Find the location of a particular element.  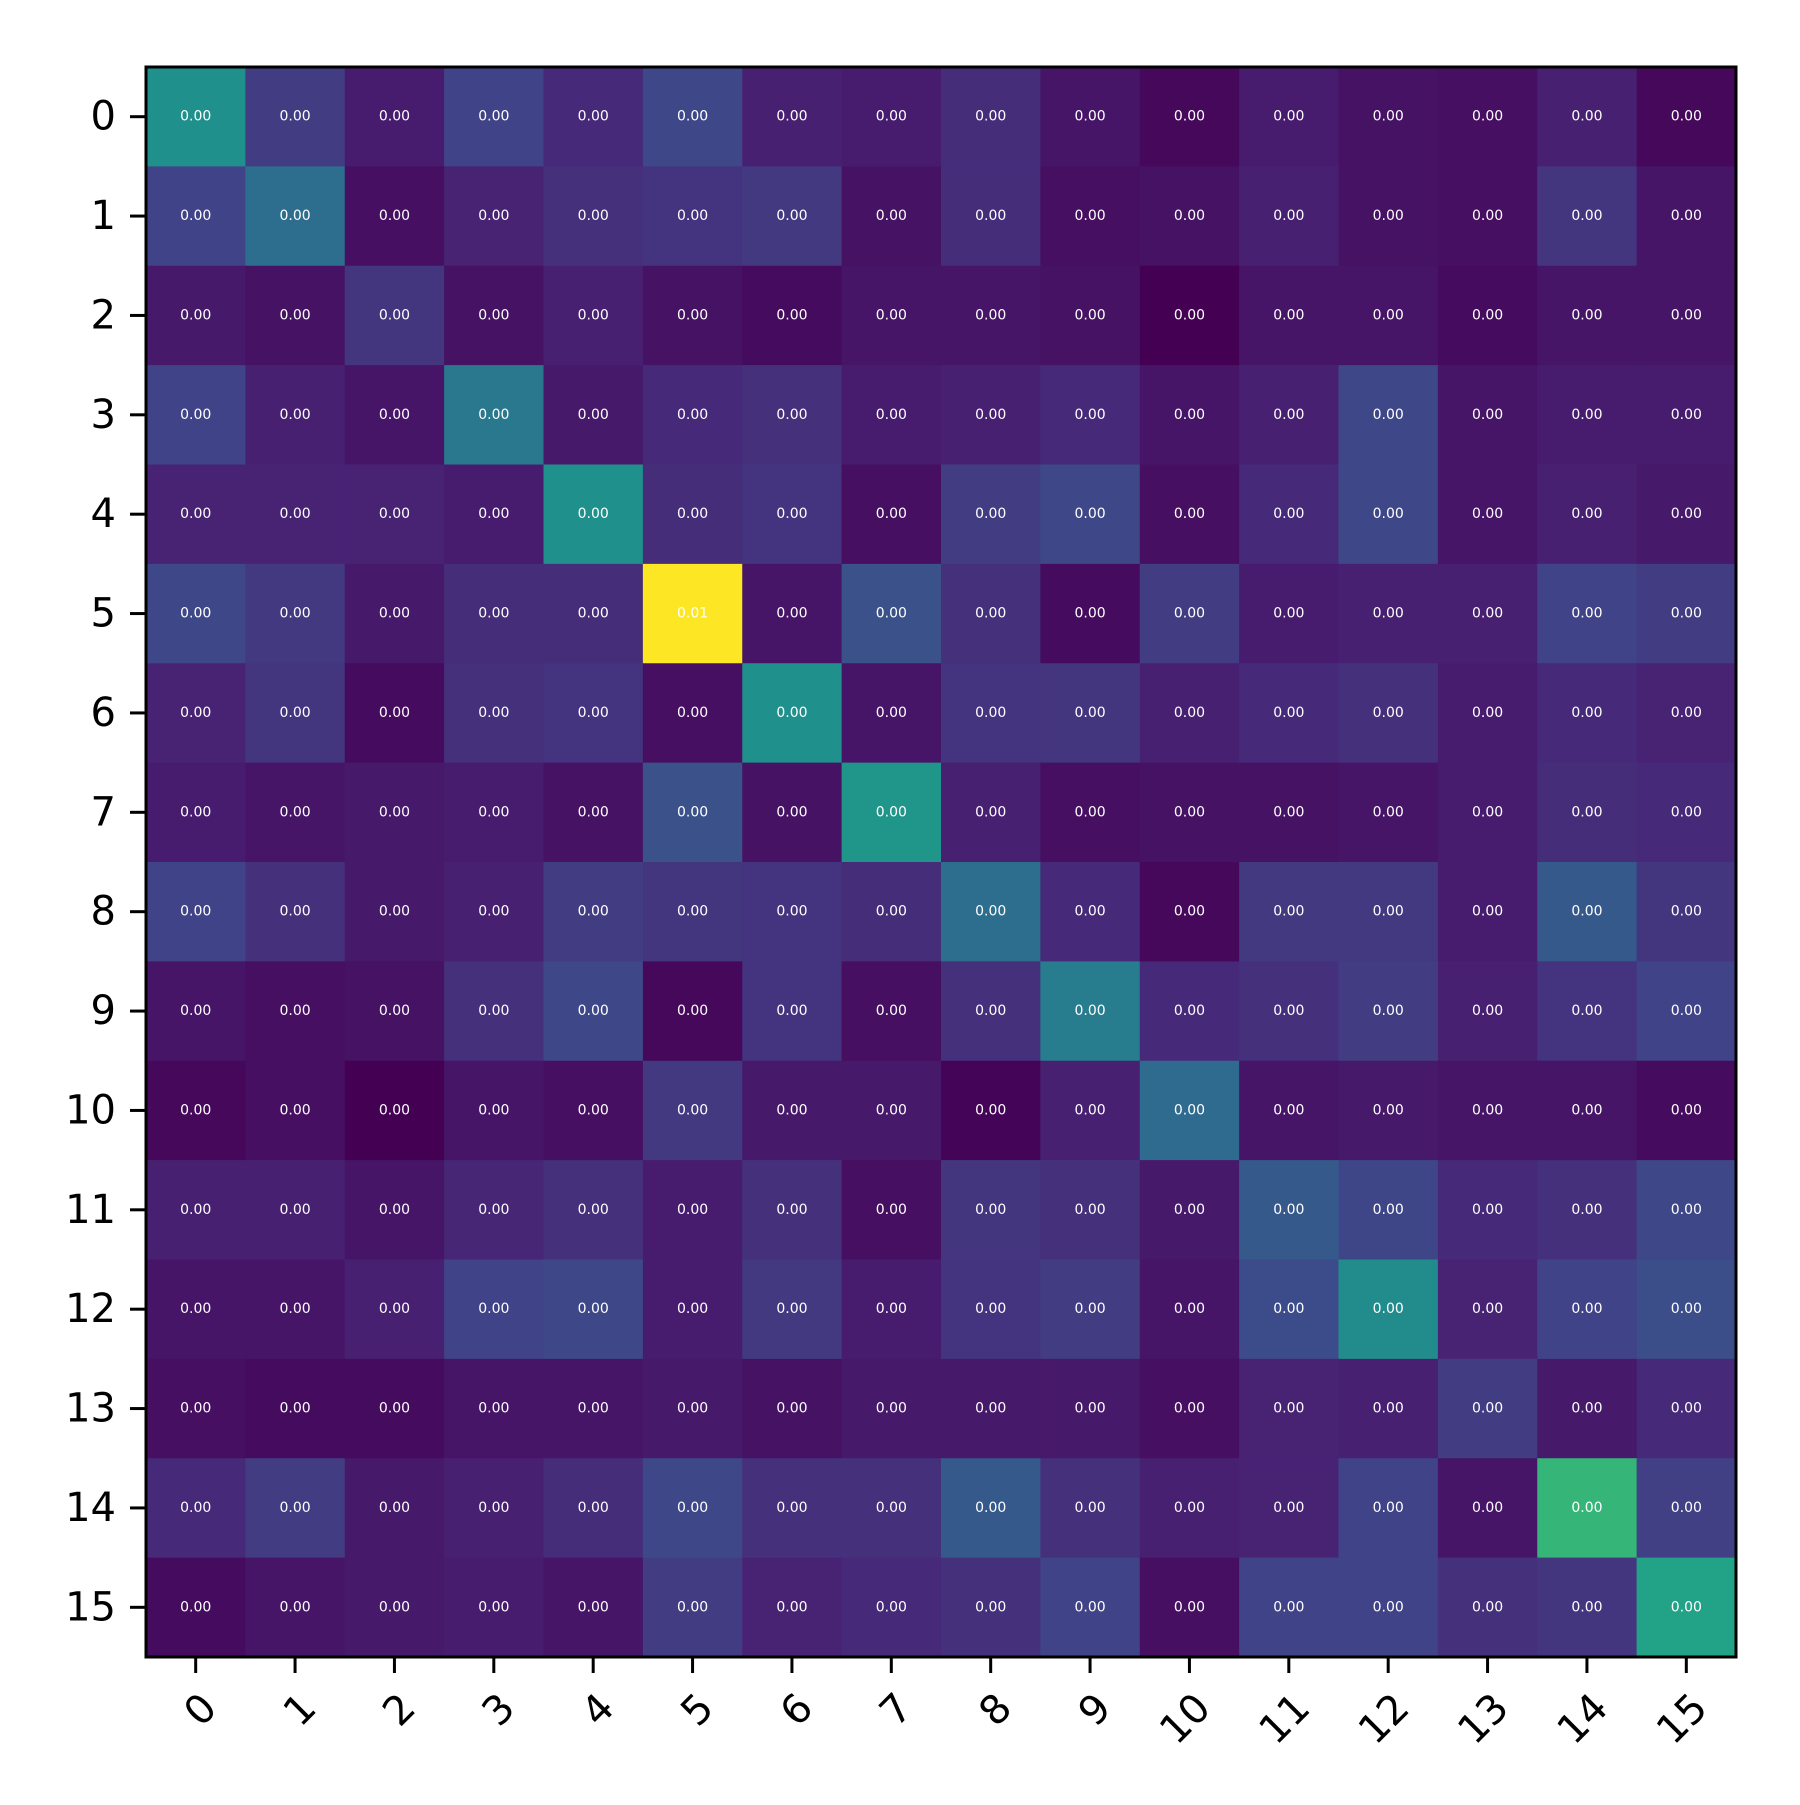

cell-value-label-0-6: 0.00 is located at coordinates (791, 117).